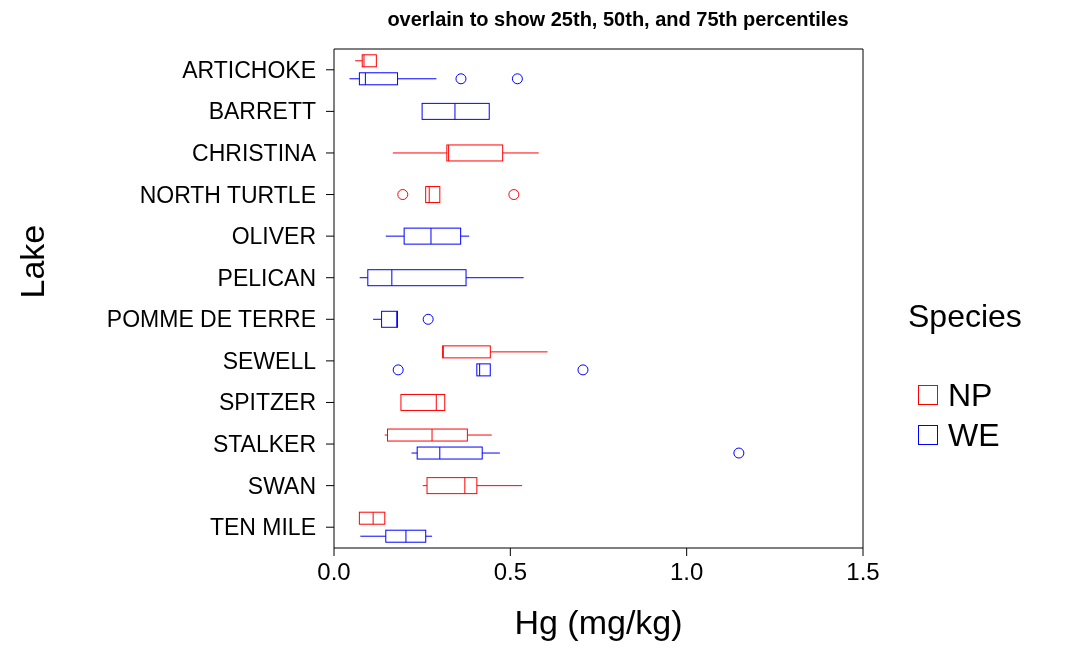 The height and width of the screenshot is (648, 1079). What do you see at coordinates (264, 444) in the screenshot?
I see `y-tick-label: STALKER` at bounding box center [264, 444].